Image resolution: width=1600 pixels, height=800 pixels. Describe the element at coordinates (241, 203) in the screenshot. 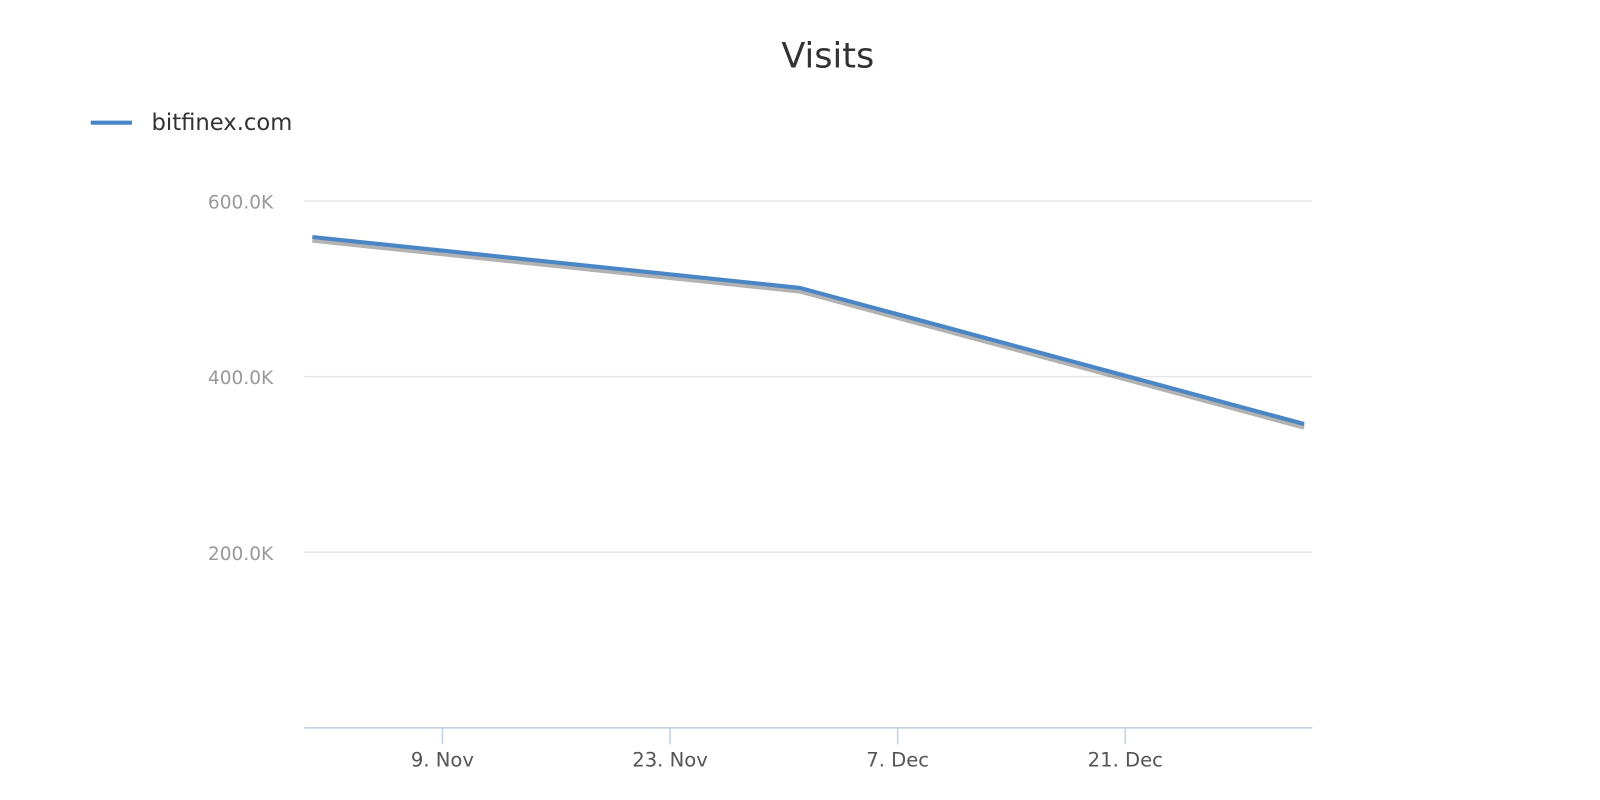

I see `y-tick-label: 600.0K` at that location.